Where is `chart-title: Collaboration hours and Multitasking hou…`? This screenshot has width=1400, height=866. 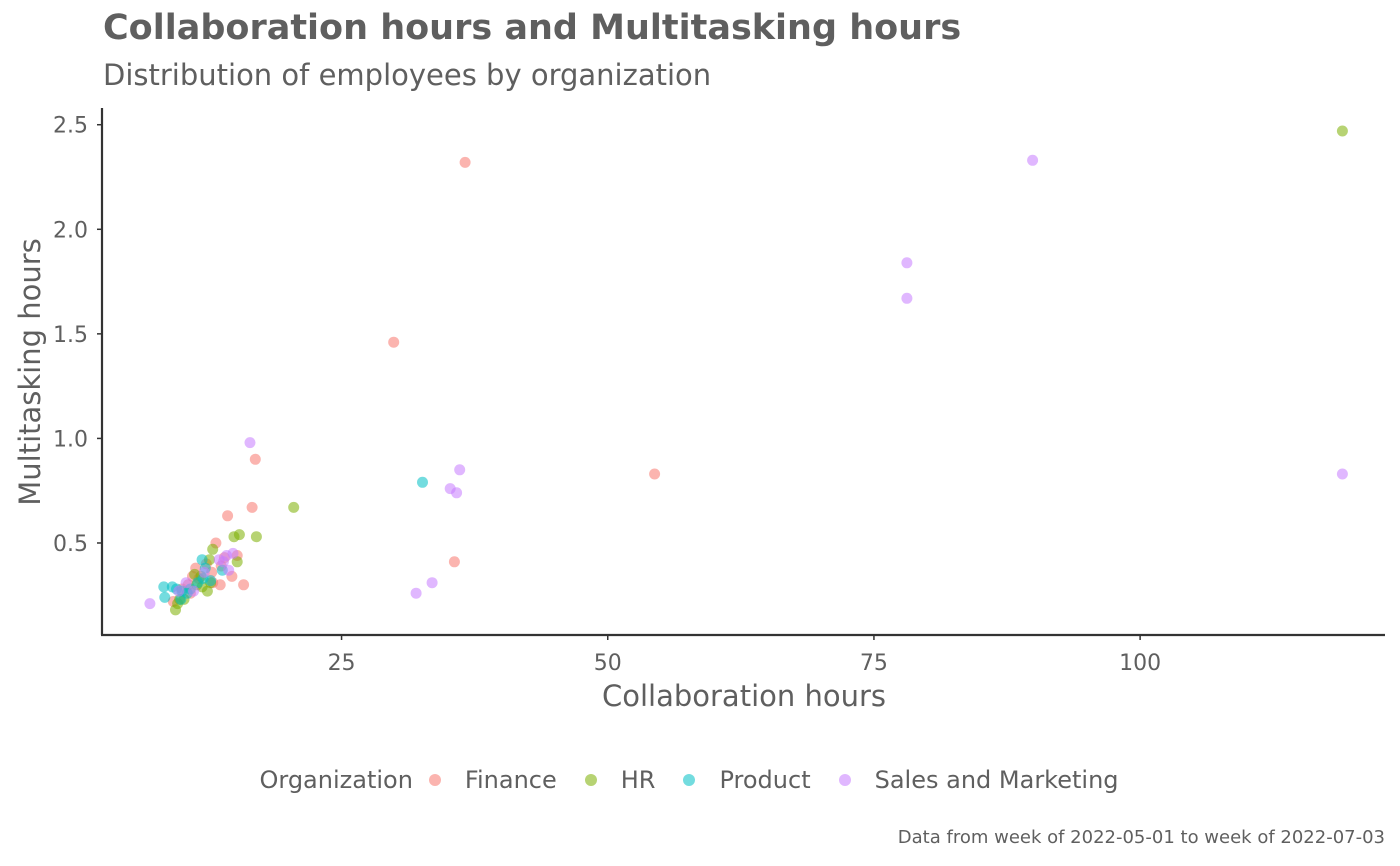 chart-title: Collaboration hours and Multitasking hou… is located at coordinates (532, 28).